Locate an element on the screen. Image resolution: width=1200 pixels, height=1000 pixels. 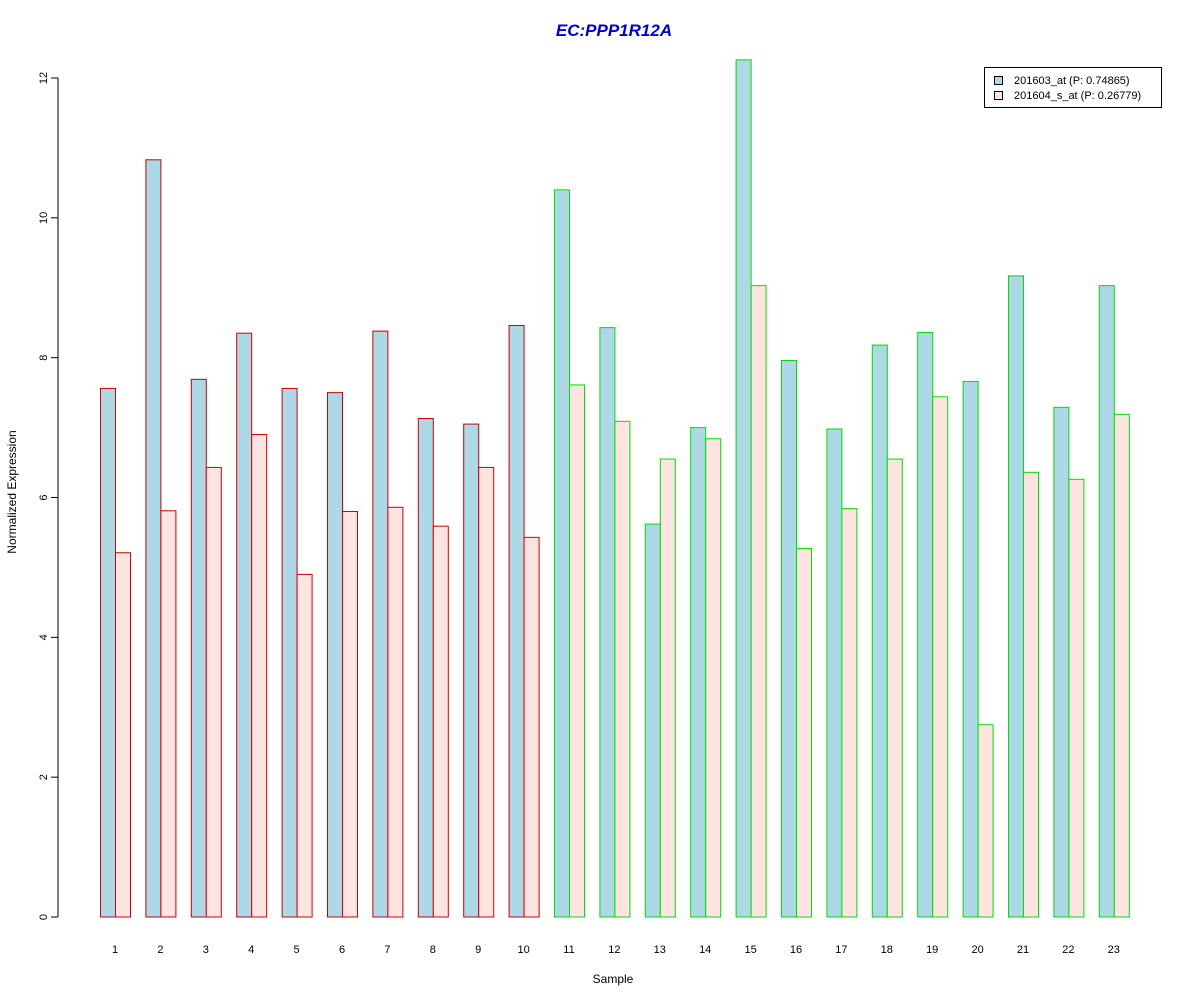
x-tick-label: 22 is located at coordinates (1068, 950).